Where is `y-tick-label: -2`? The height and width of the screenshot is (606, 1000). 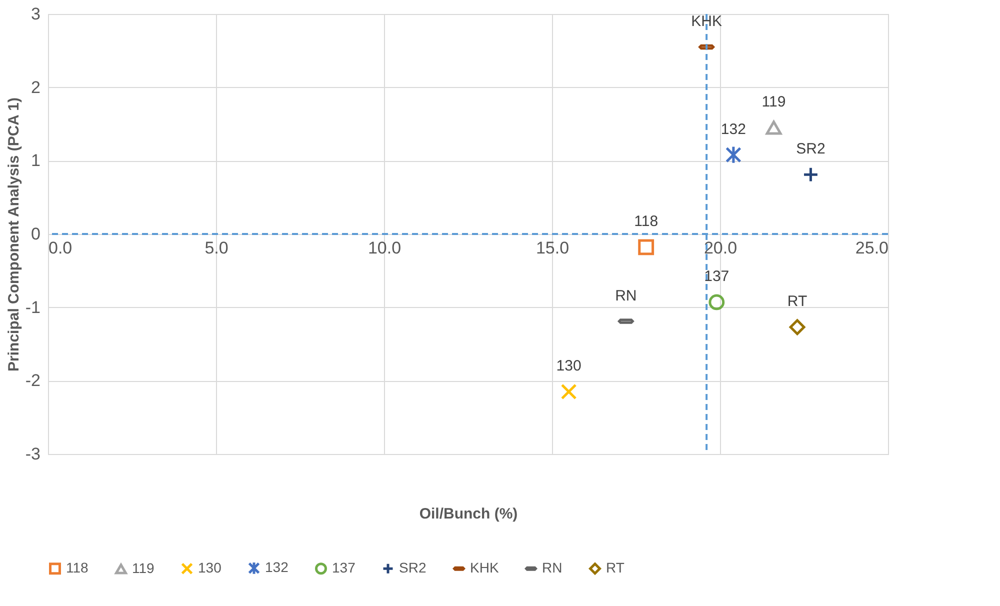
y-tick-label: -2 is located at coordinates (32, 380).